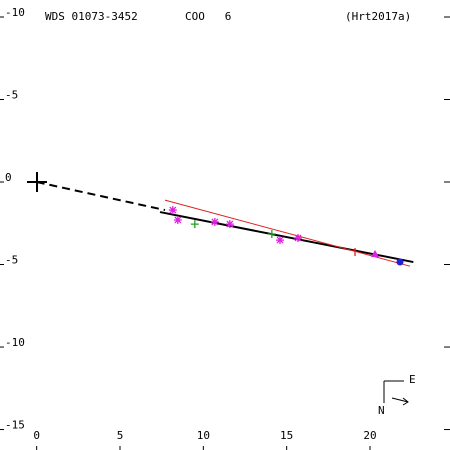  Describe the element at coordinates (286, 435) in the screenshot. I see `x-tick-label: 15` at that location.